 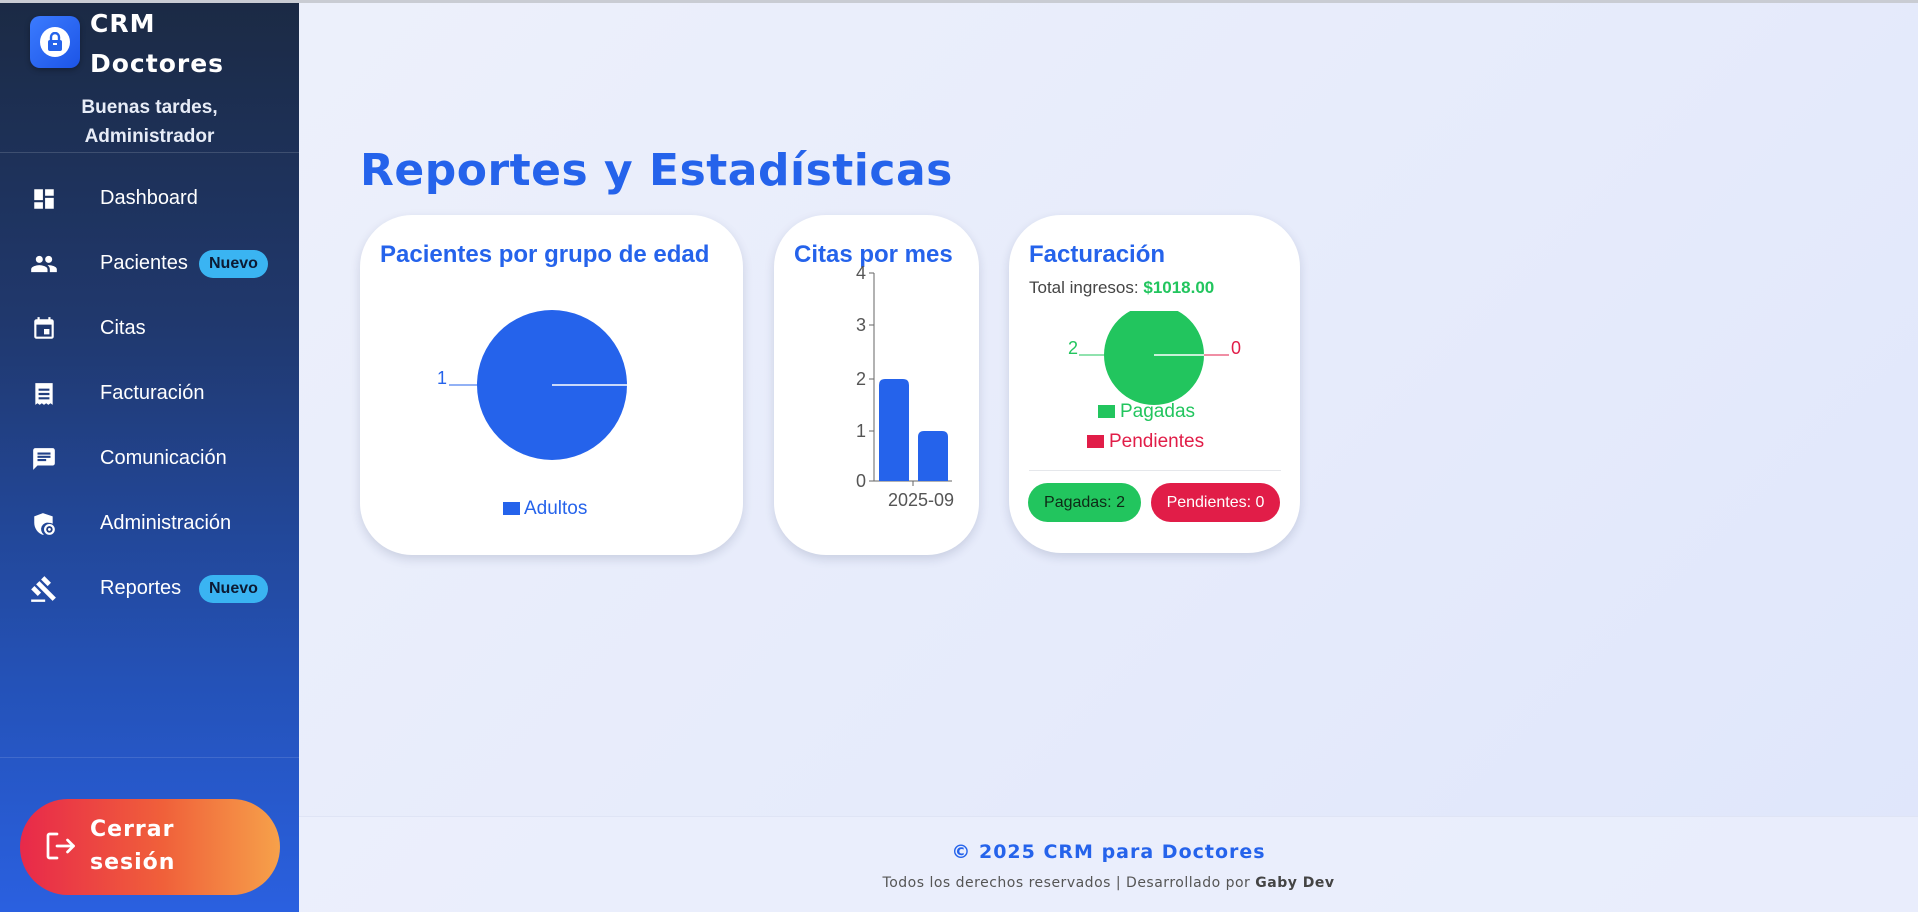 I want to click on brand-title: CRM Doctores, so click(x=157, y=43).